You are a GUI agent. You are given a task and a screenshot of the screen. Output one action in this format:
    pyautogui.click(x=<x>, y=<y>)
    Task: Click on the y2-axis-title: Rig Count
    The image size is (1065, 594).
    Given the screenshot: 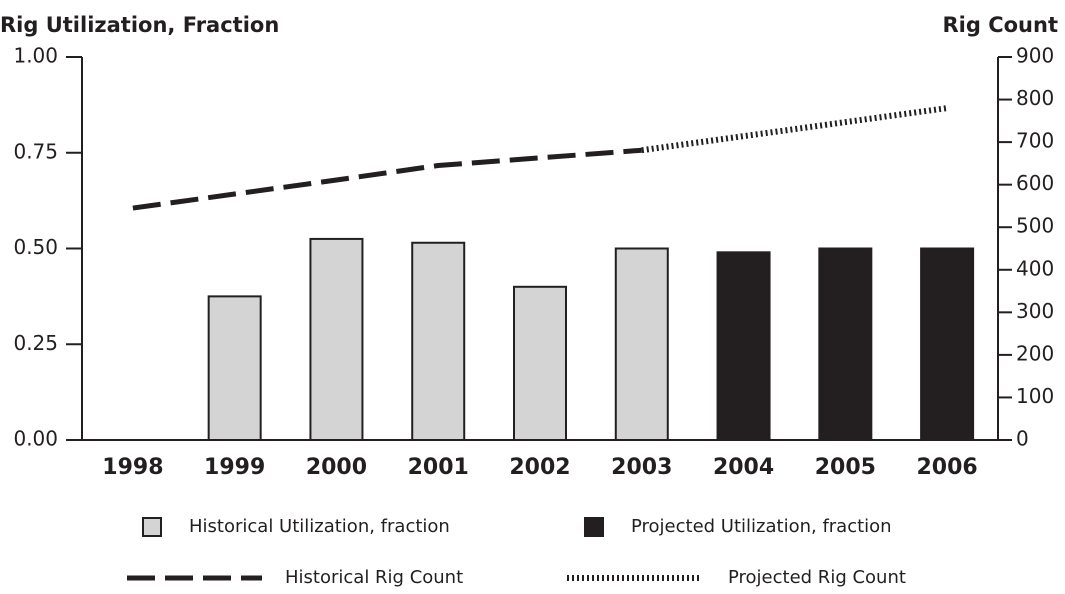 What is the action you would take?
    pyautogui.click(x=1001, y=25)
    